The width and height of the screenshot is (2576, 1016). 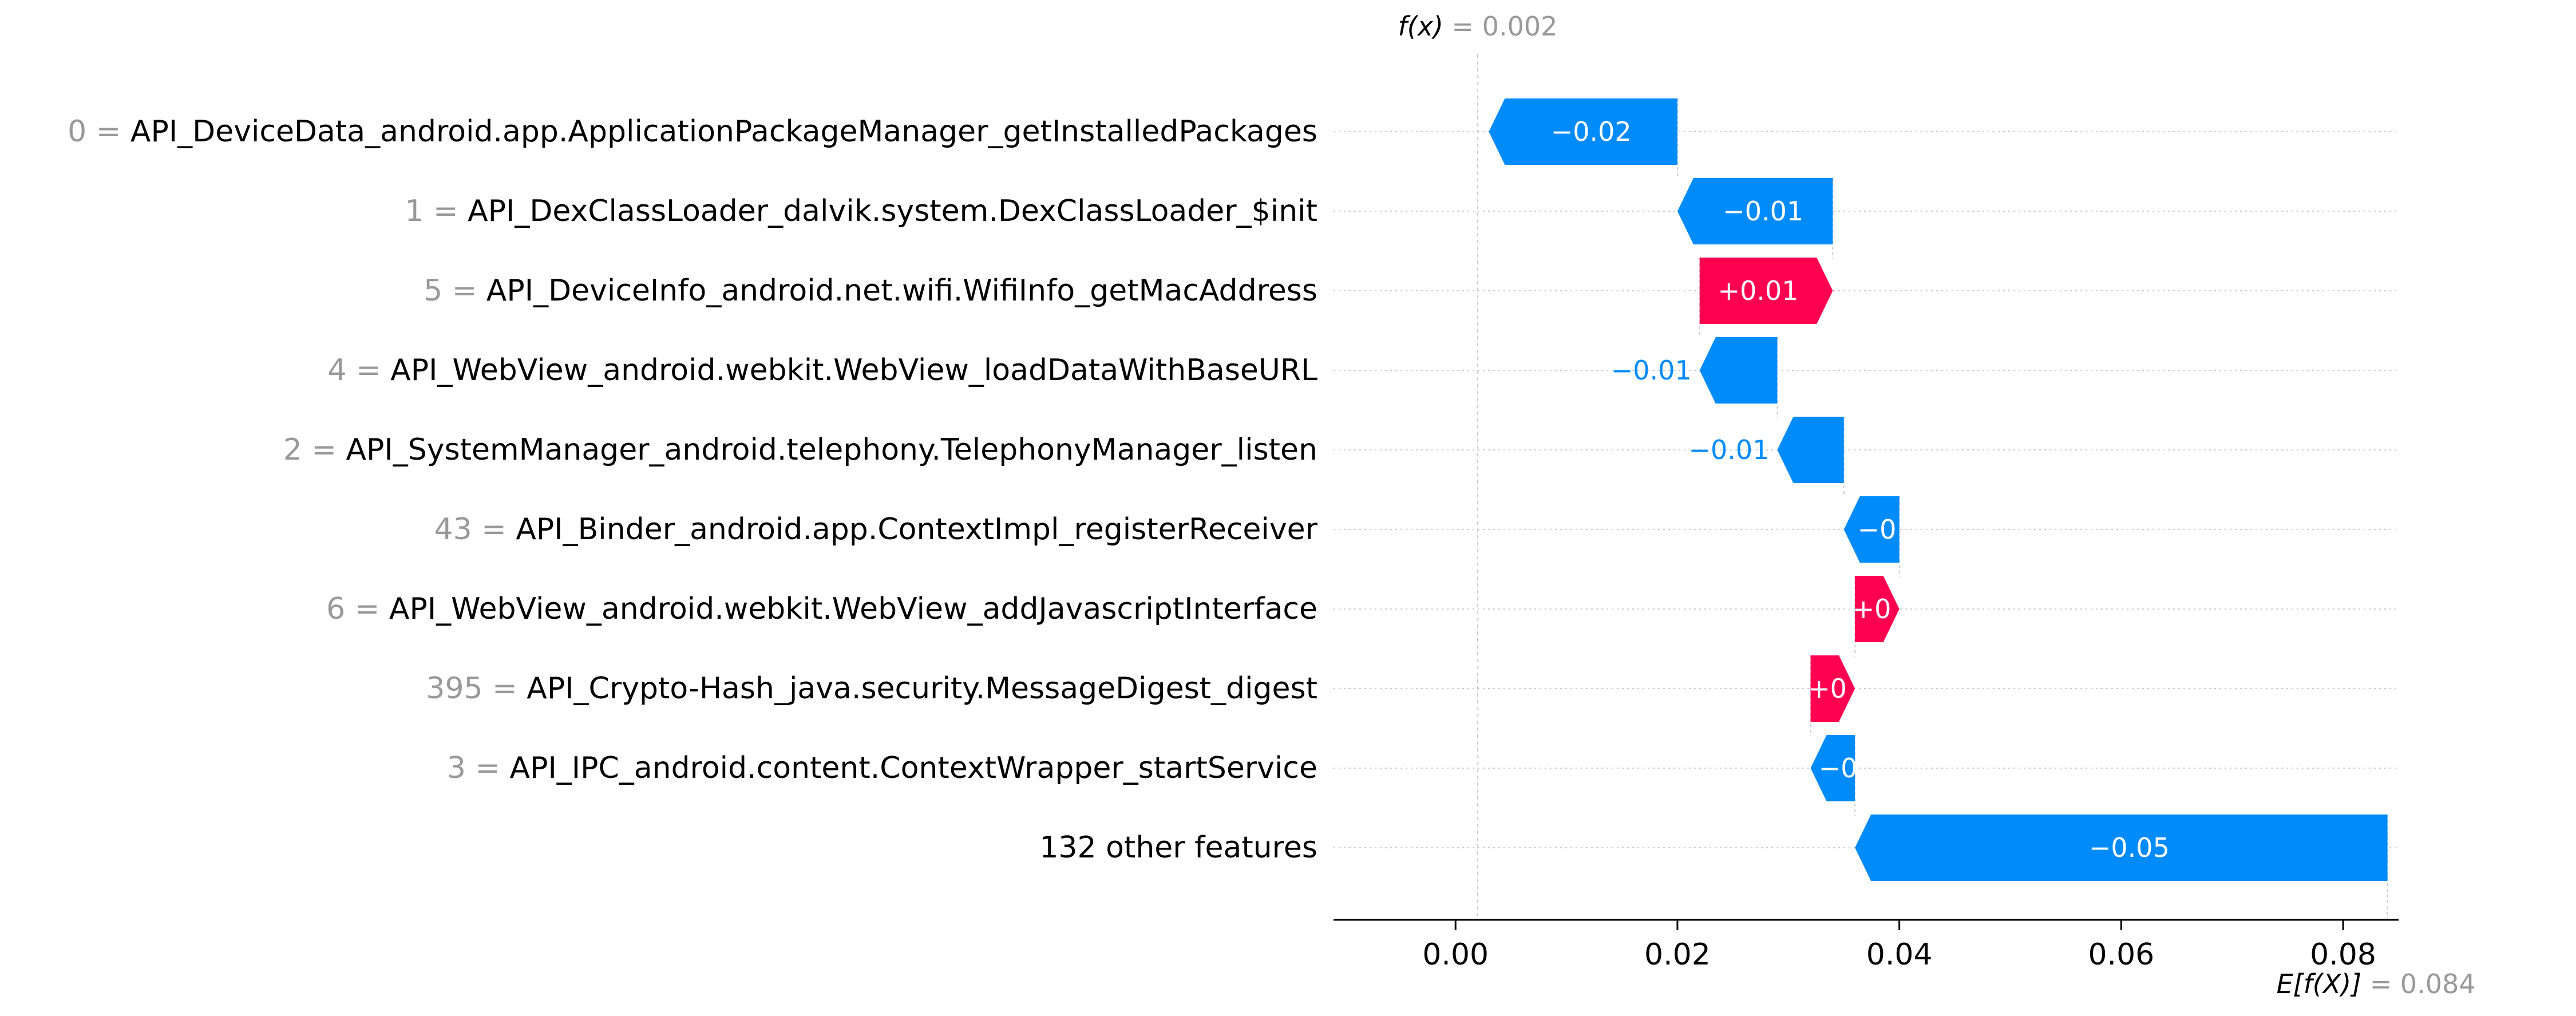 I want to click on x-tick-label: 0.06, so click(x=2121, y=955).